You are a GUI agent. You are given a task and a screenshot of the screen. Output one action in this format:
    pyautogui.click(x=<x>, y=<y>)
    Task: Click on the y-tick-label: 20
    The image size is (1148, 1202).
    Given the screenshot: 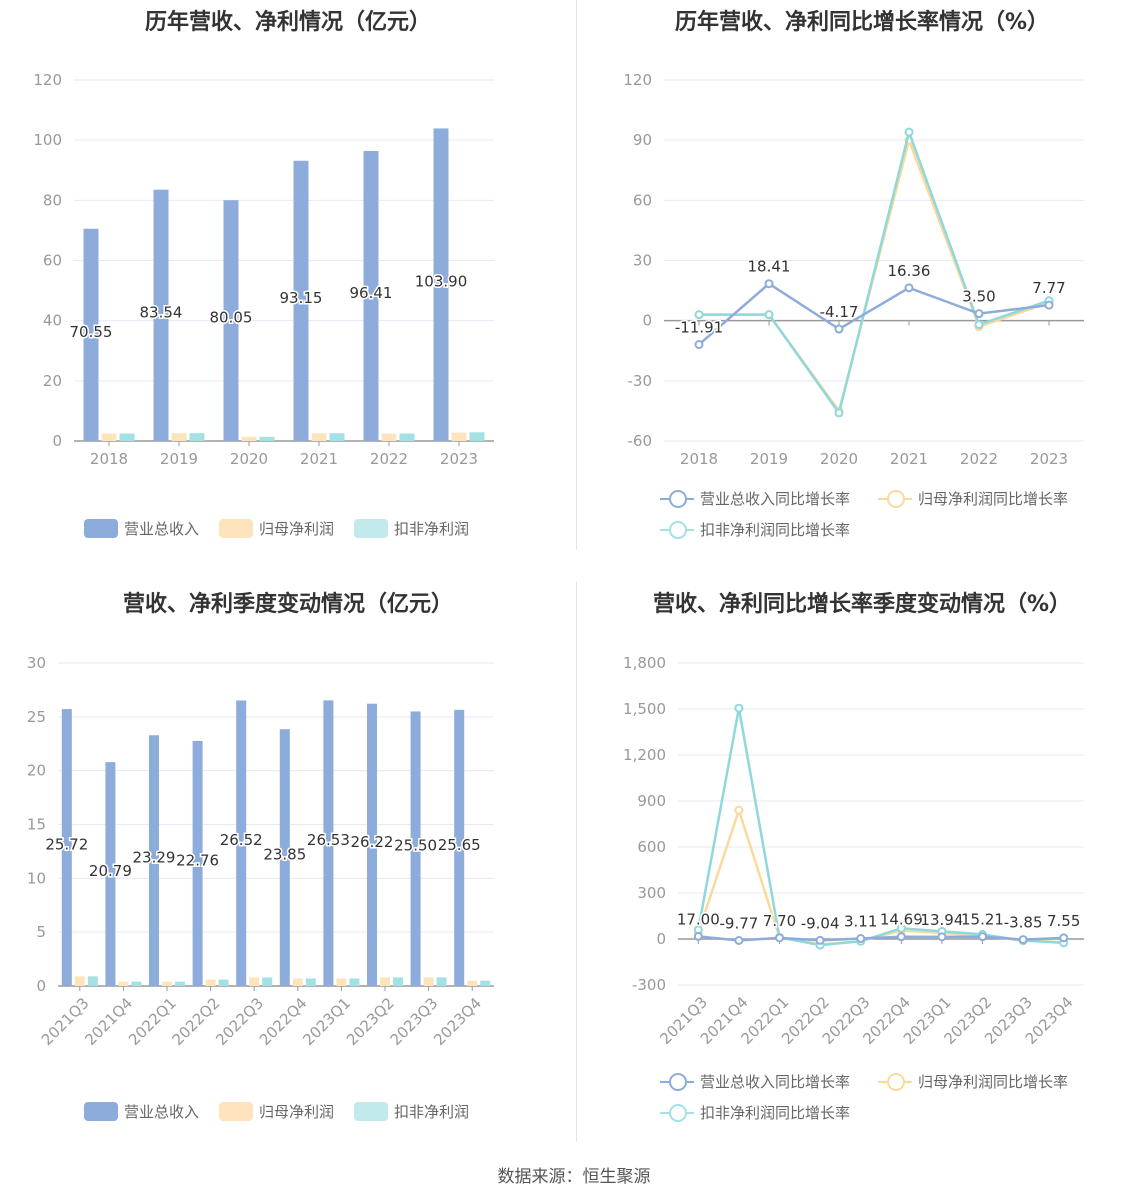 What is the action you would take?
    pyautogui.click(x=52, y=381)
    